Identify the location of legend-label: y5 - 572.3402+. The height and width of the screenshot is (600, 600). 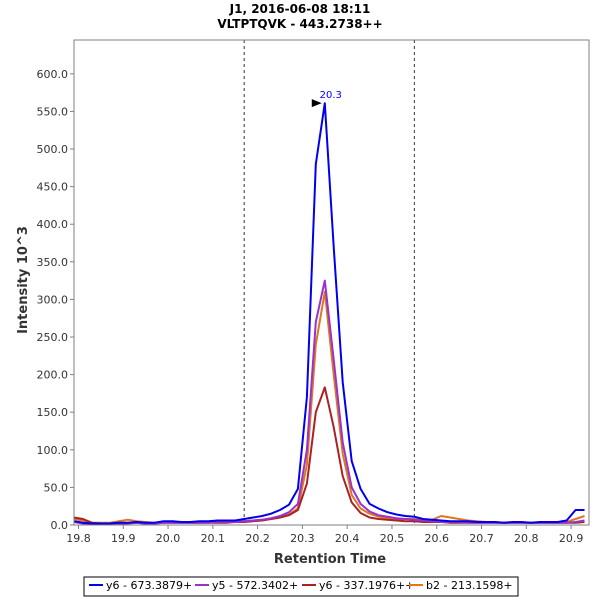
(255, 585).